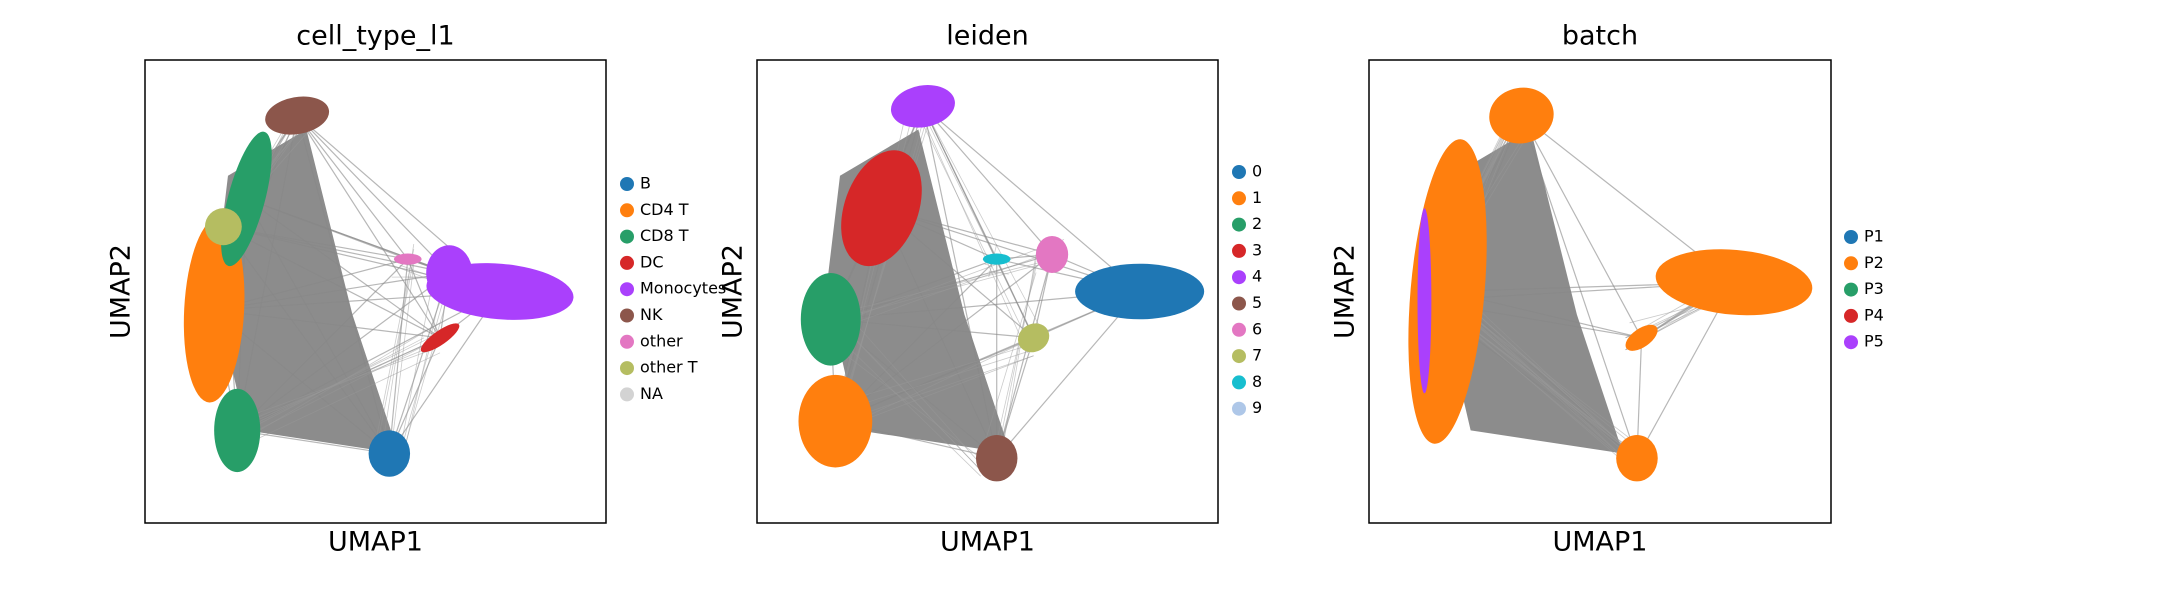 Image resolution: width=2173 pixels, height=600 pixels. I want to click on legend-label: 5, so click(1257, 302).